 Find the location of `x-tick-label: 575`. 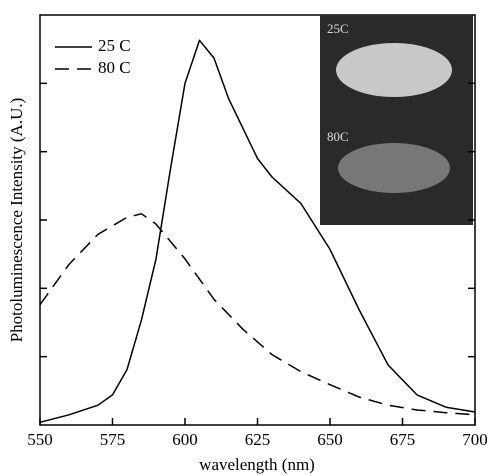

x-tick-label: 575 is located at coordinates (113, 439).